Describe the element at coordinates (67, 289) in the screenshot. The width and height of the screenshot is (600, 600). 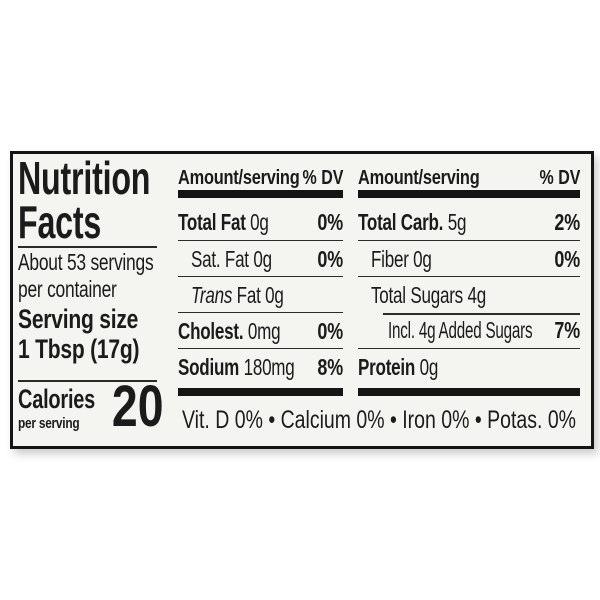
I see `servings-line2: per container` at that location.